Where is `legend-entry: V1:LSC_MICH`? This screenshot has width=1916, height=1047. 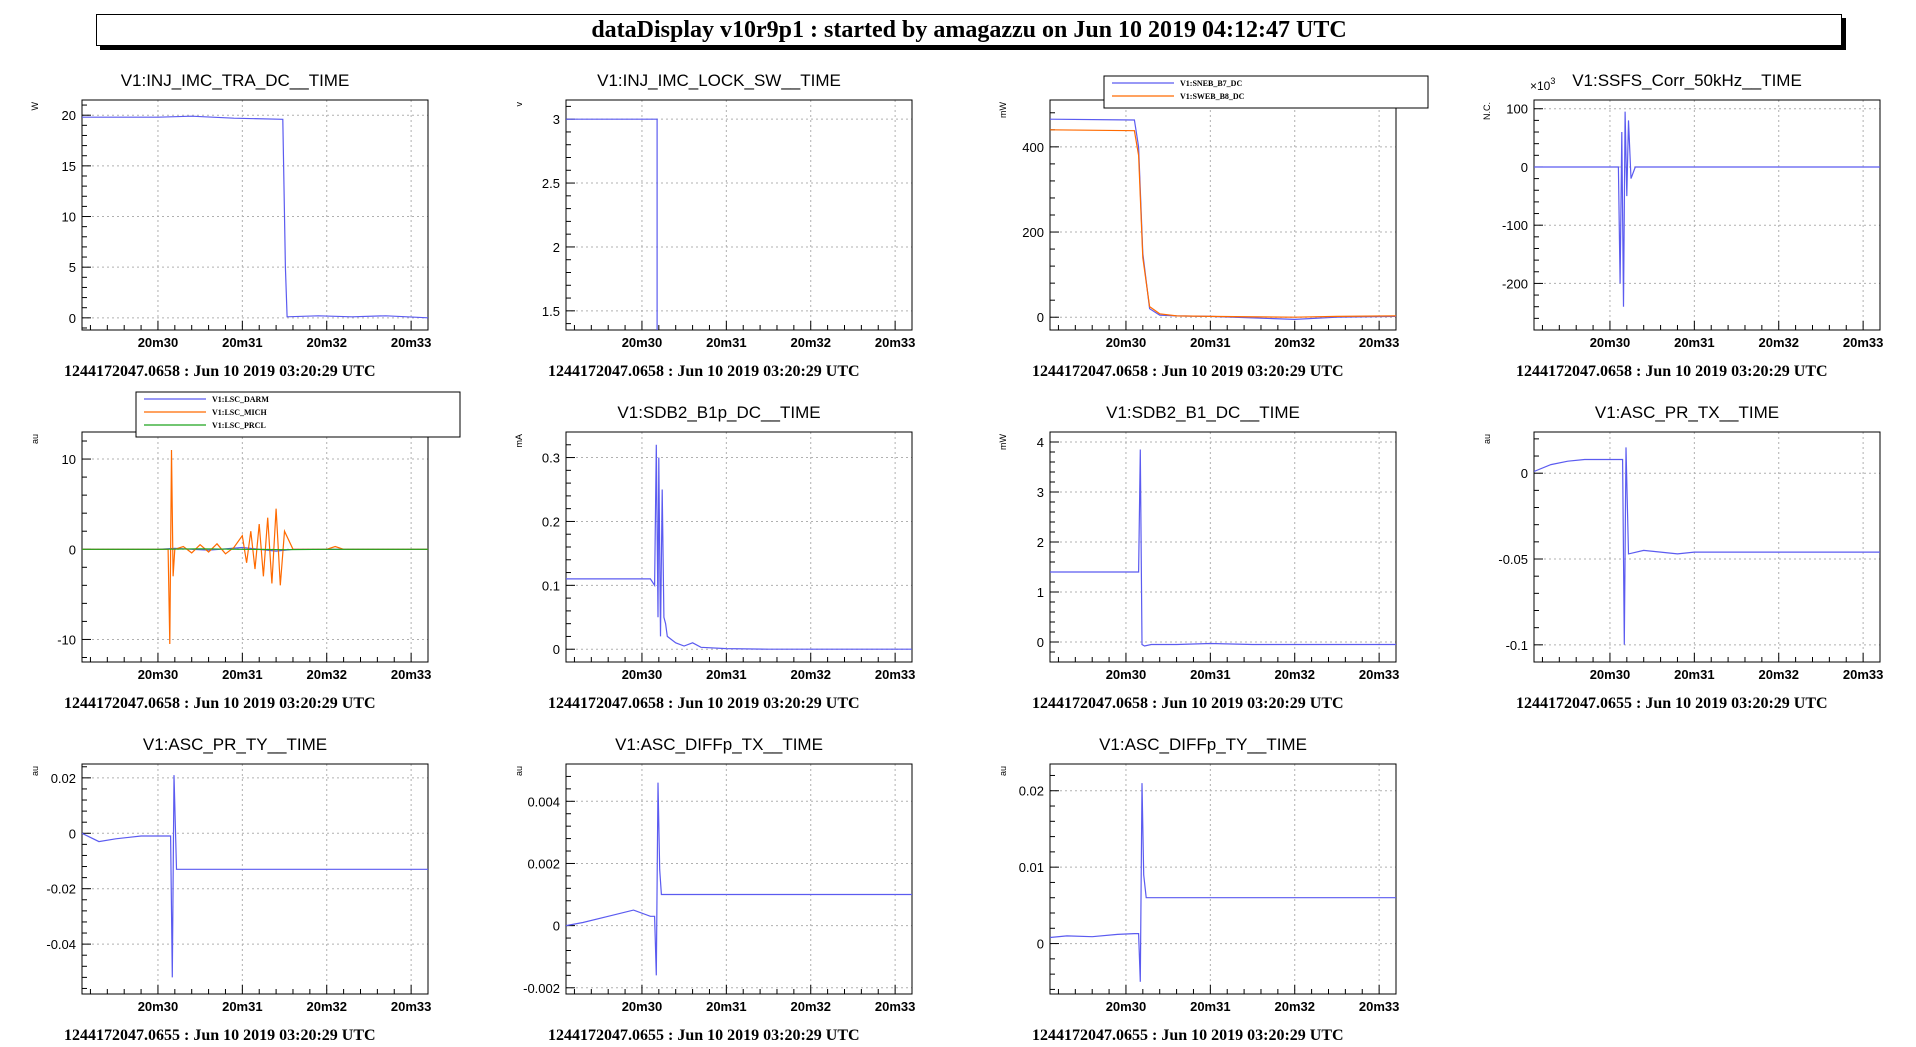
legend-entry: V1:LSC_MICH is located at coordinates (239, 412).